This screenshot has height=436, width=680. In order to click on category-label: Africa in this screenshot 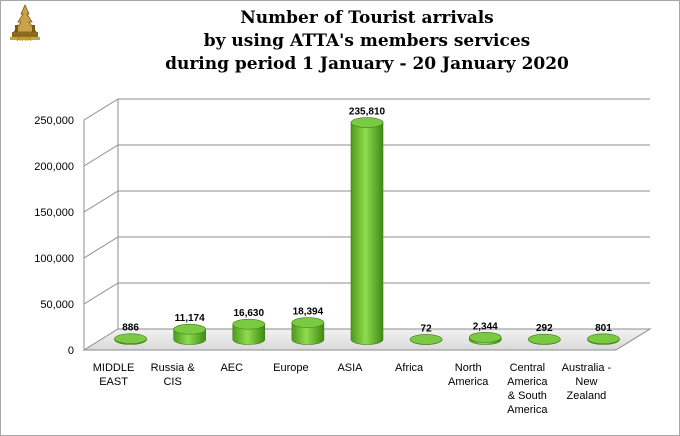, I will do `click(409, 368)`.